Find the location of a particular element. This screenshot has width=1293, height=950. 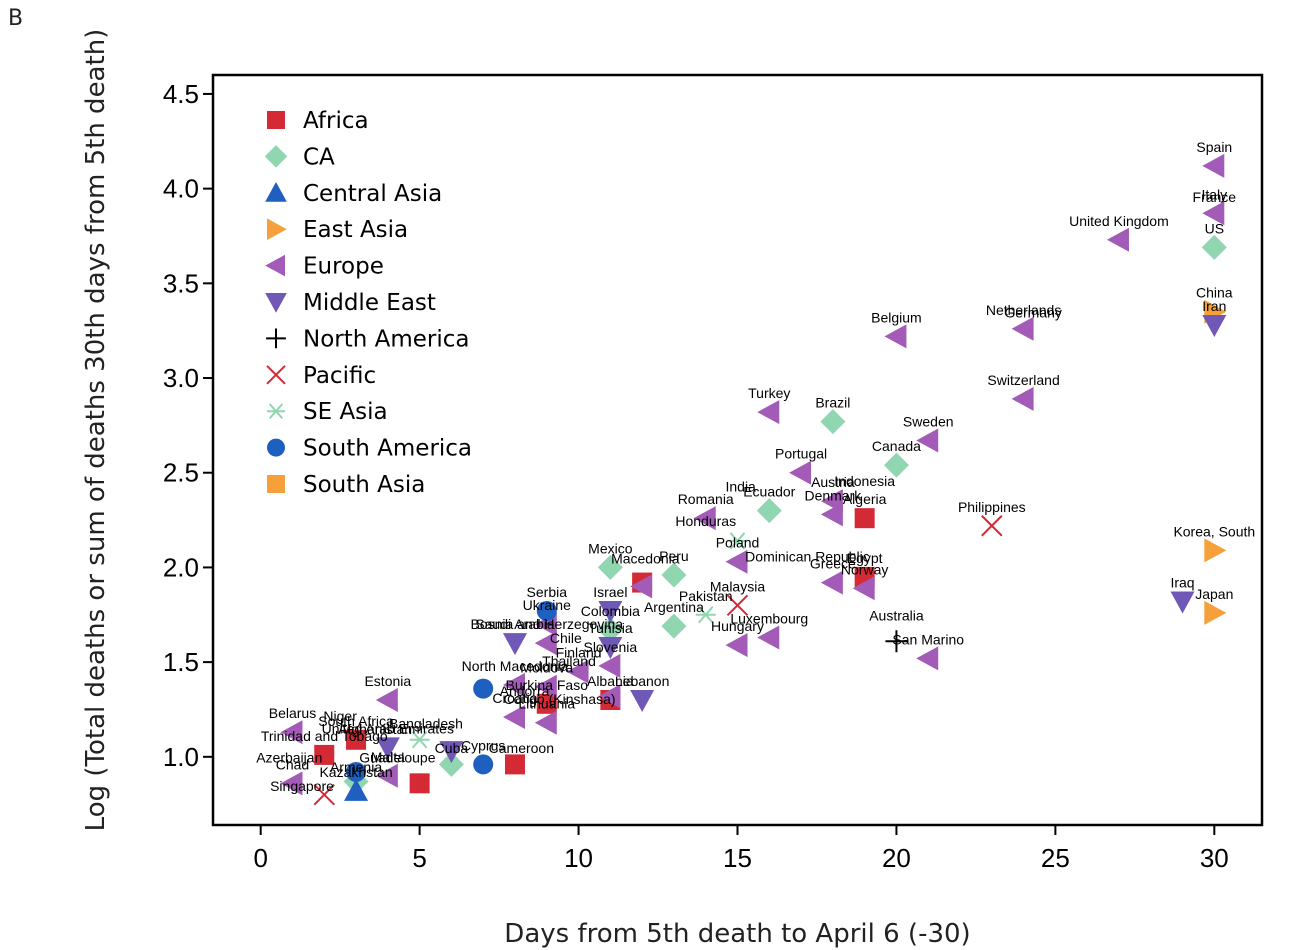

x-tick-label: 10 is located at coordinates (578, 858).